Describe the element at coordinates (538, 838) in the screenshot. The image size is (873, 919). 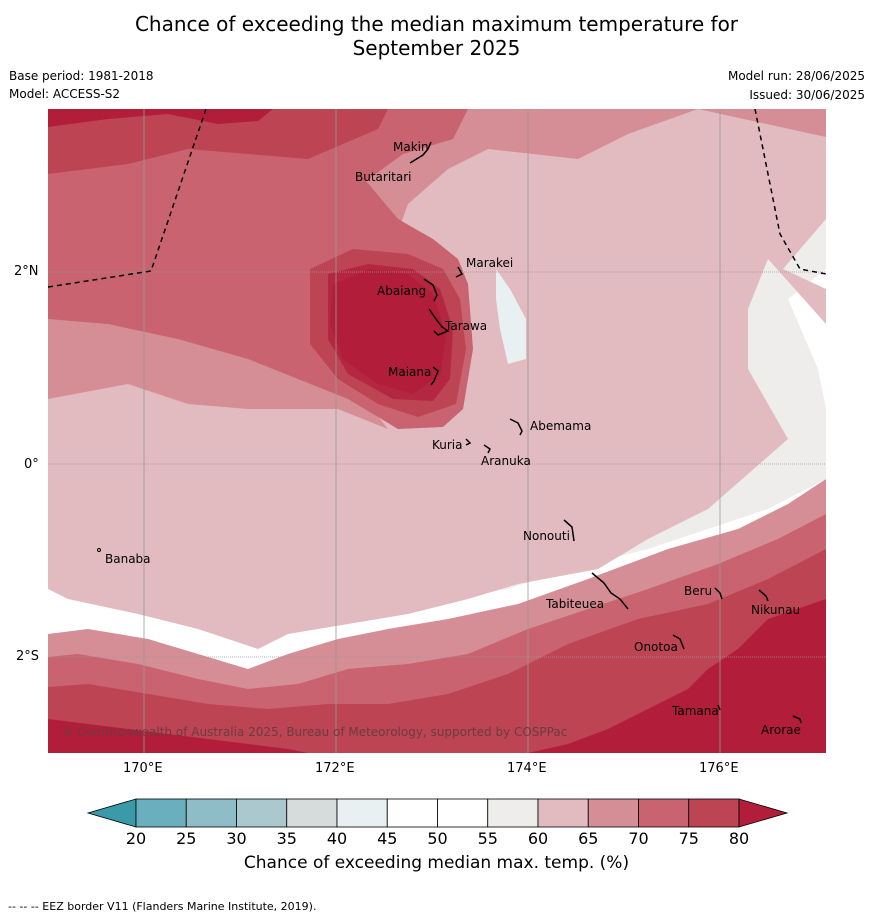
I see `colorbar-tick-label: 60` at that location.